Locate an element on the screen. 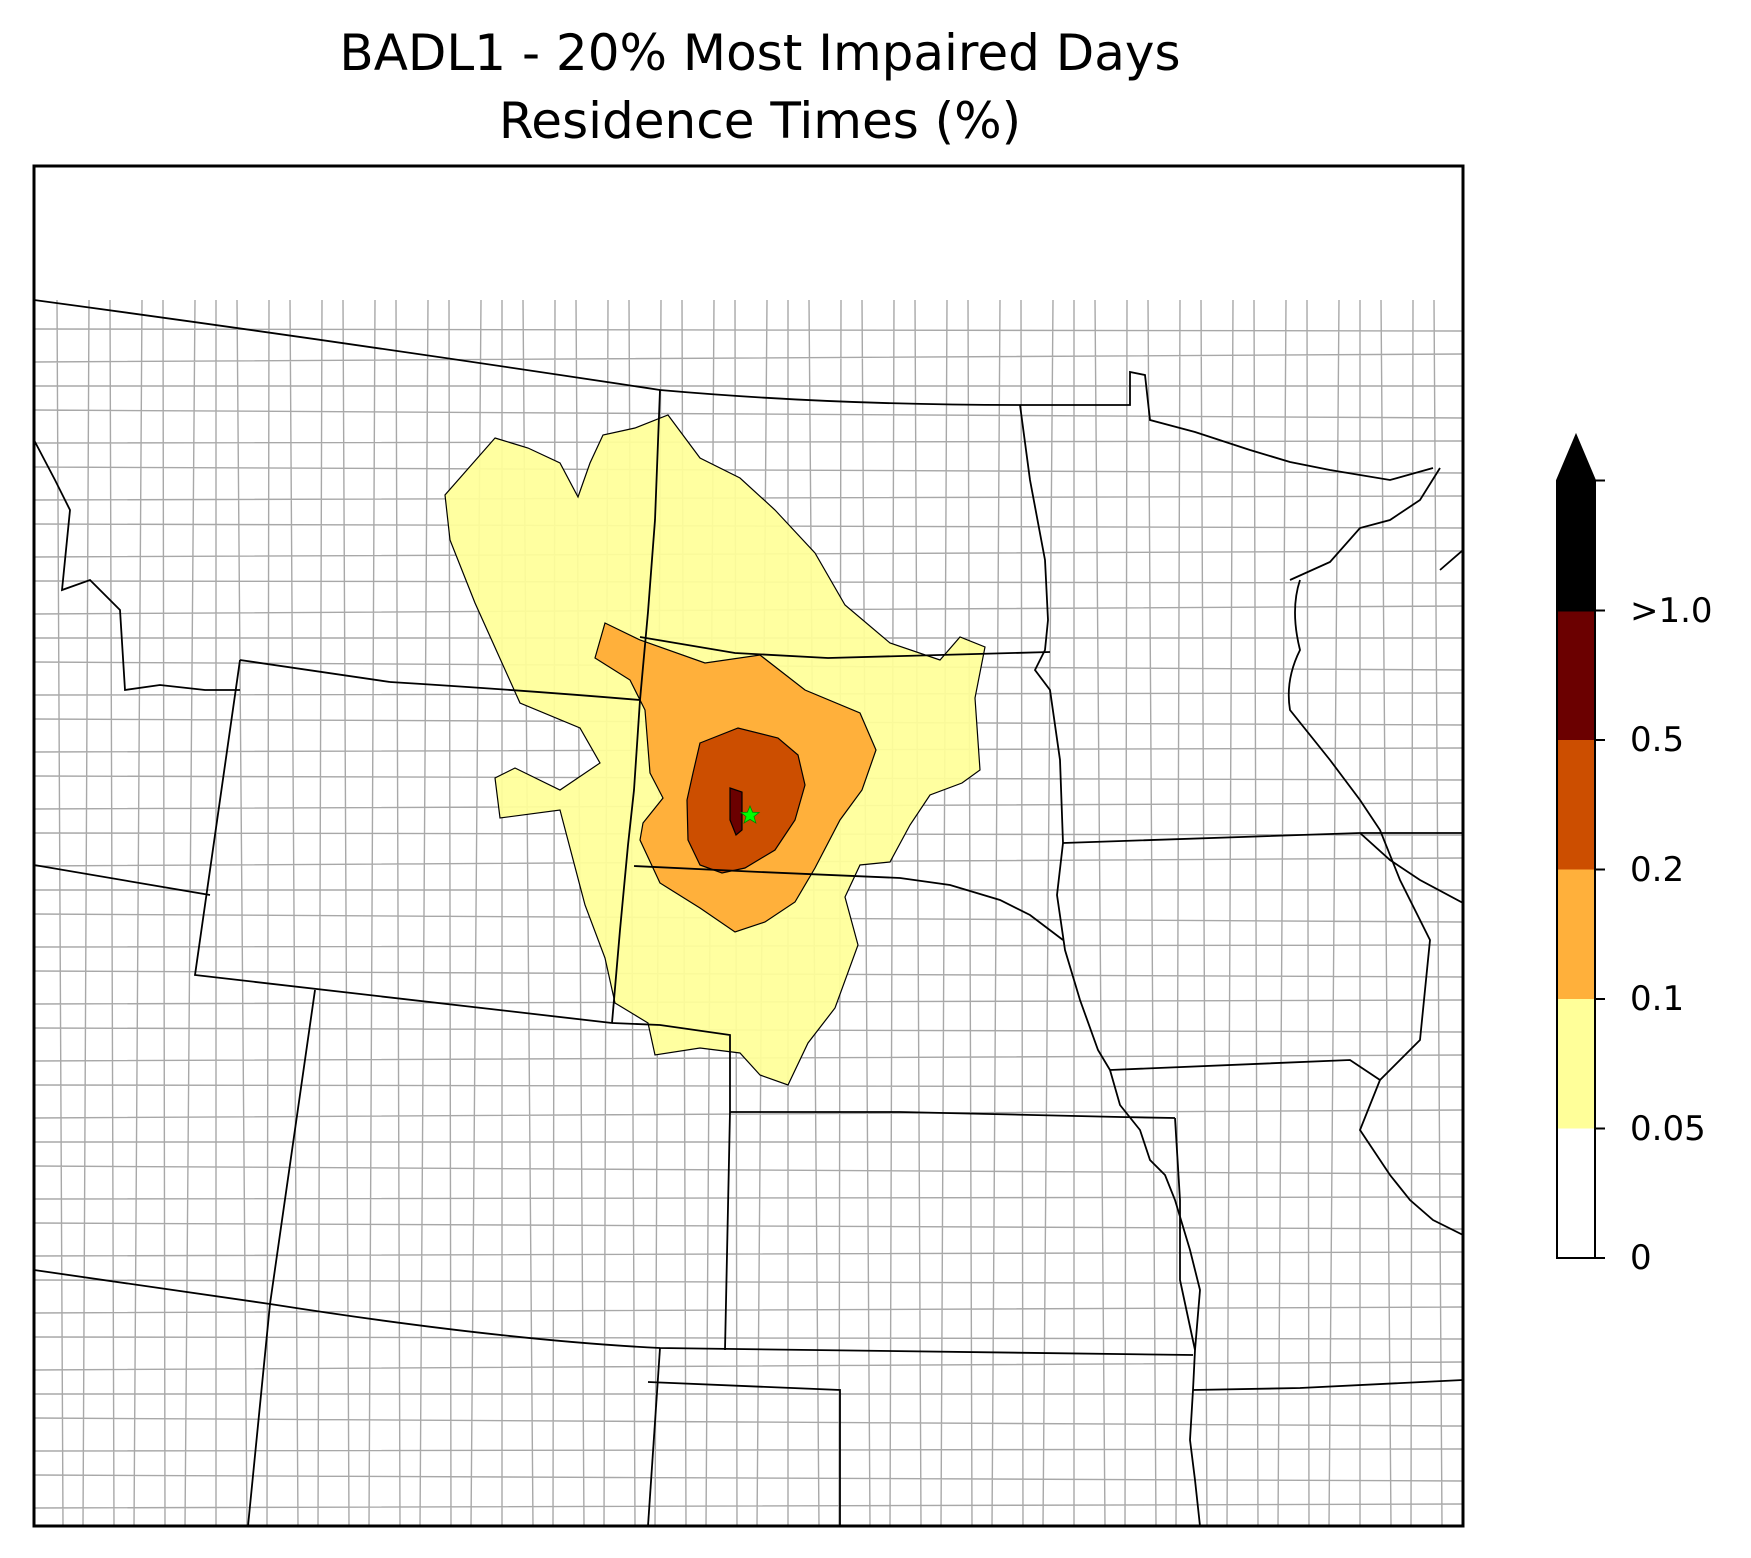 The height and width of the screenshot is (1558, 1751). colorbar-tick-label: >1.0 is located at coordinates (1671, 610).